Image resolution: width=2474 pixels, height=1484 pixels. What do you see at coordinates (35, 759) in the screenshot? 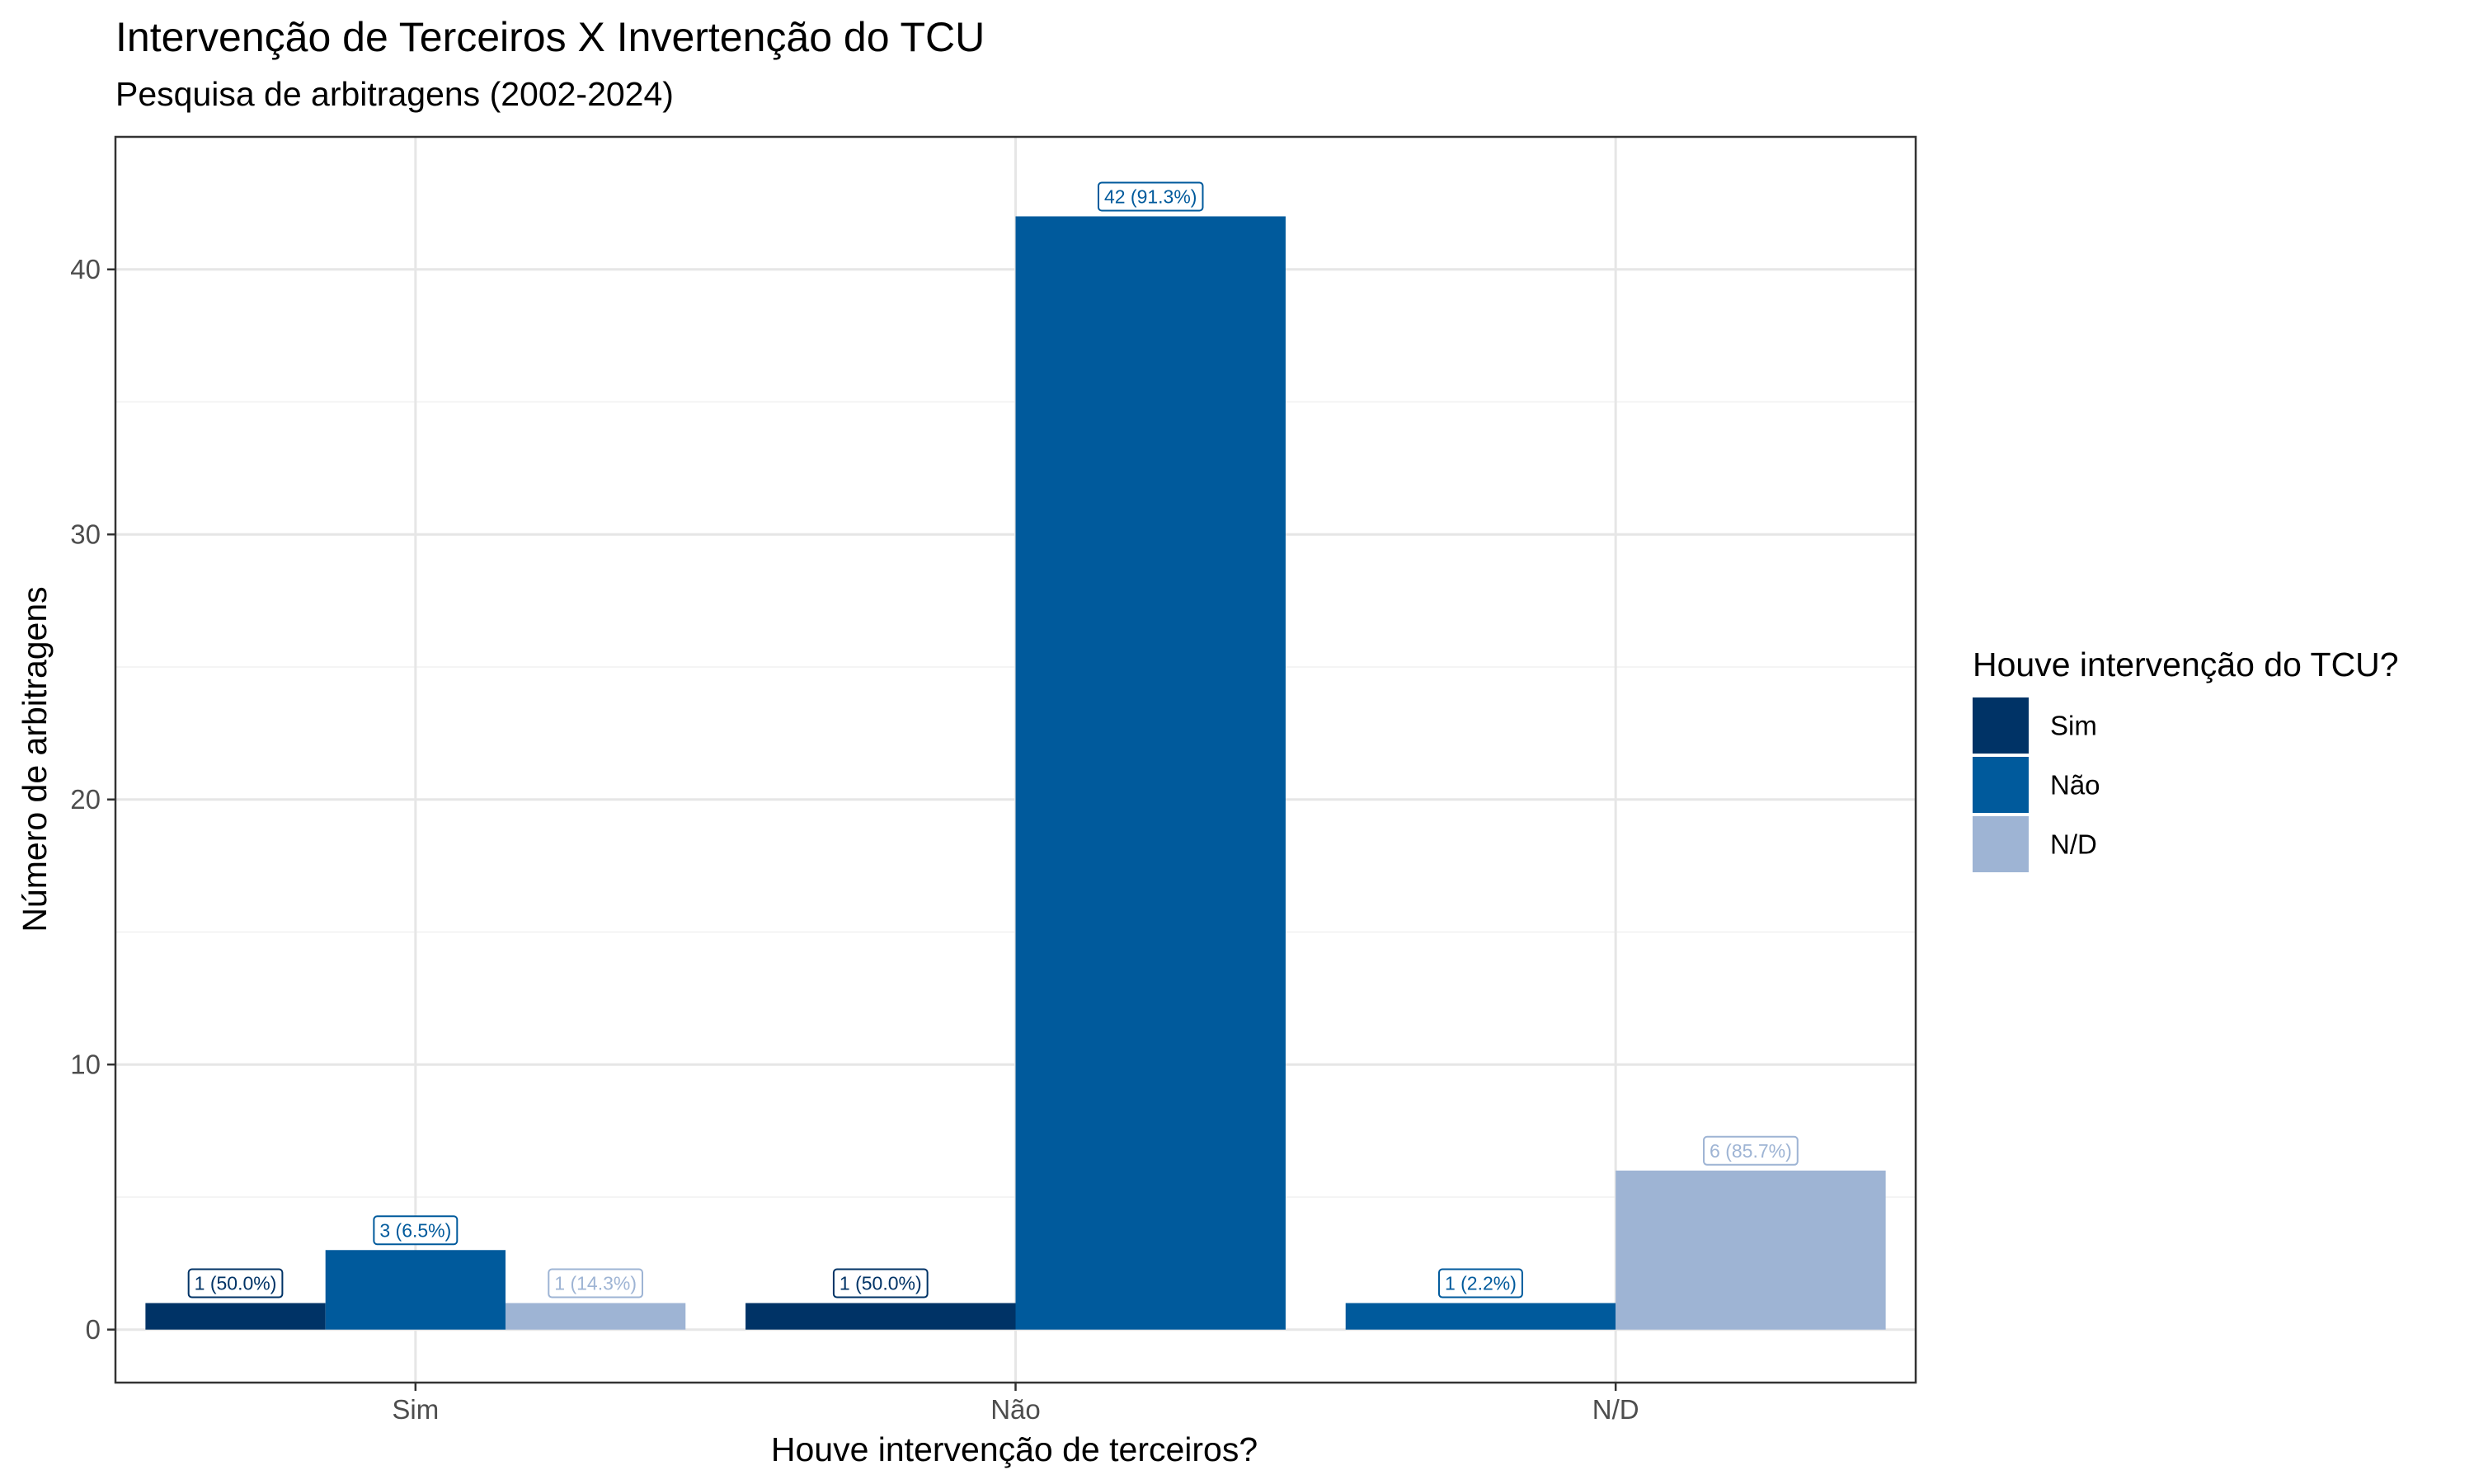
I see `y-axis-title: Número de arbitragens` at bounding box center [35, 759].